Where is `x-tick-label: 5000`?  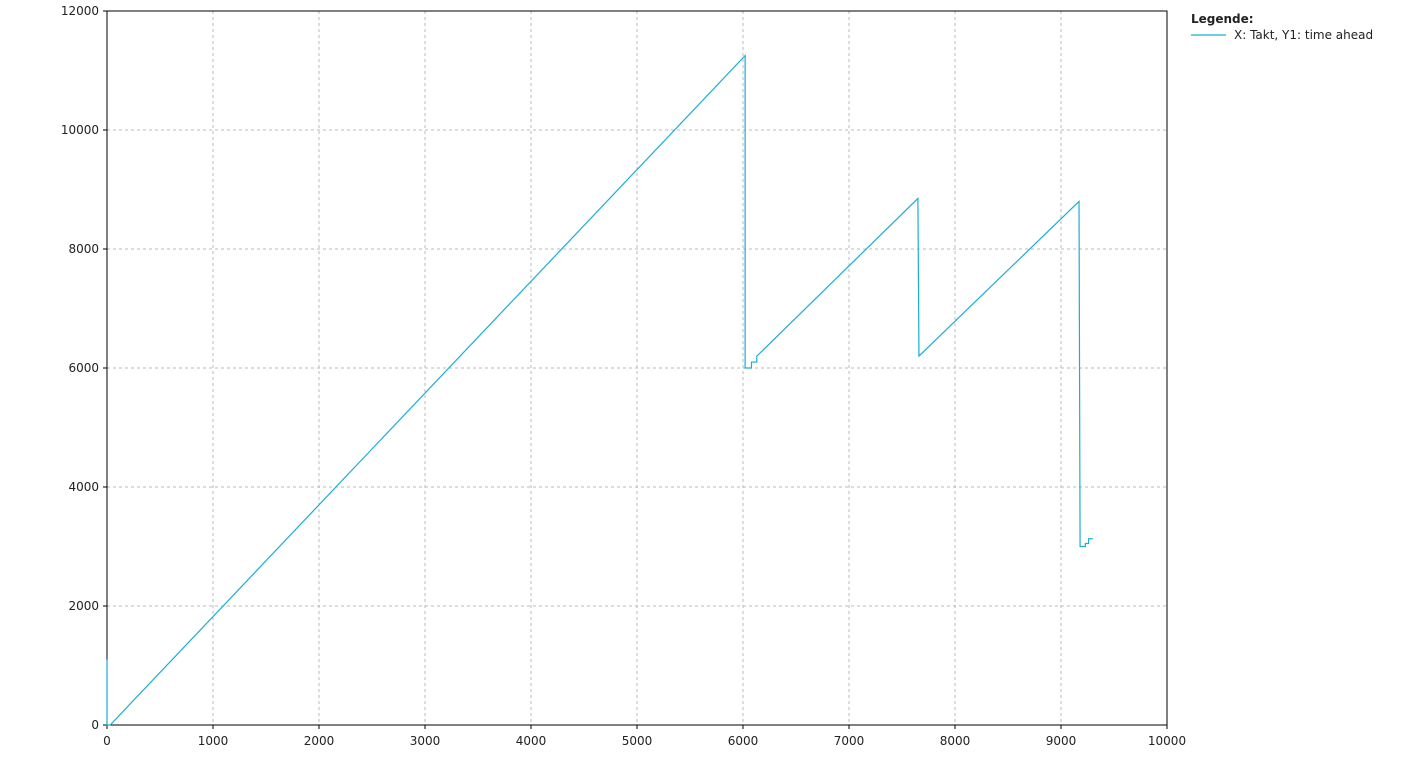 x-tick-label: 5000 is located at coordinates (637, 741).